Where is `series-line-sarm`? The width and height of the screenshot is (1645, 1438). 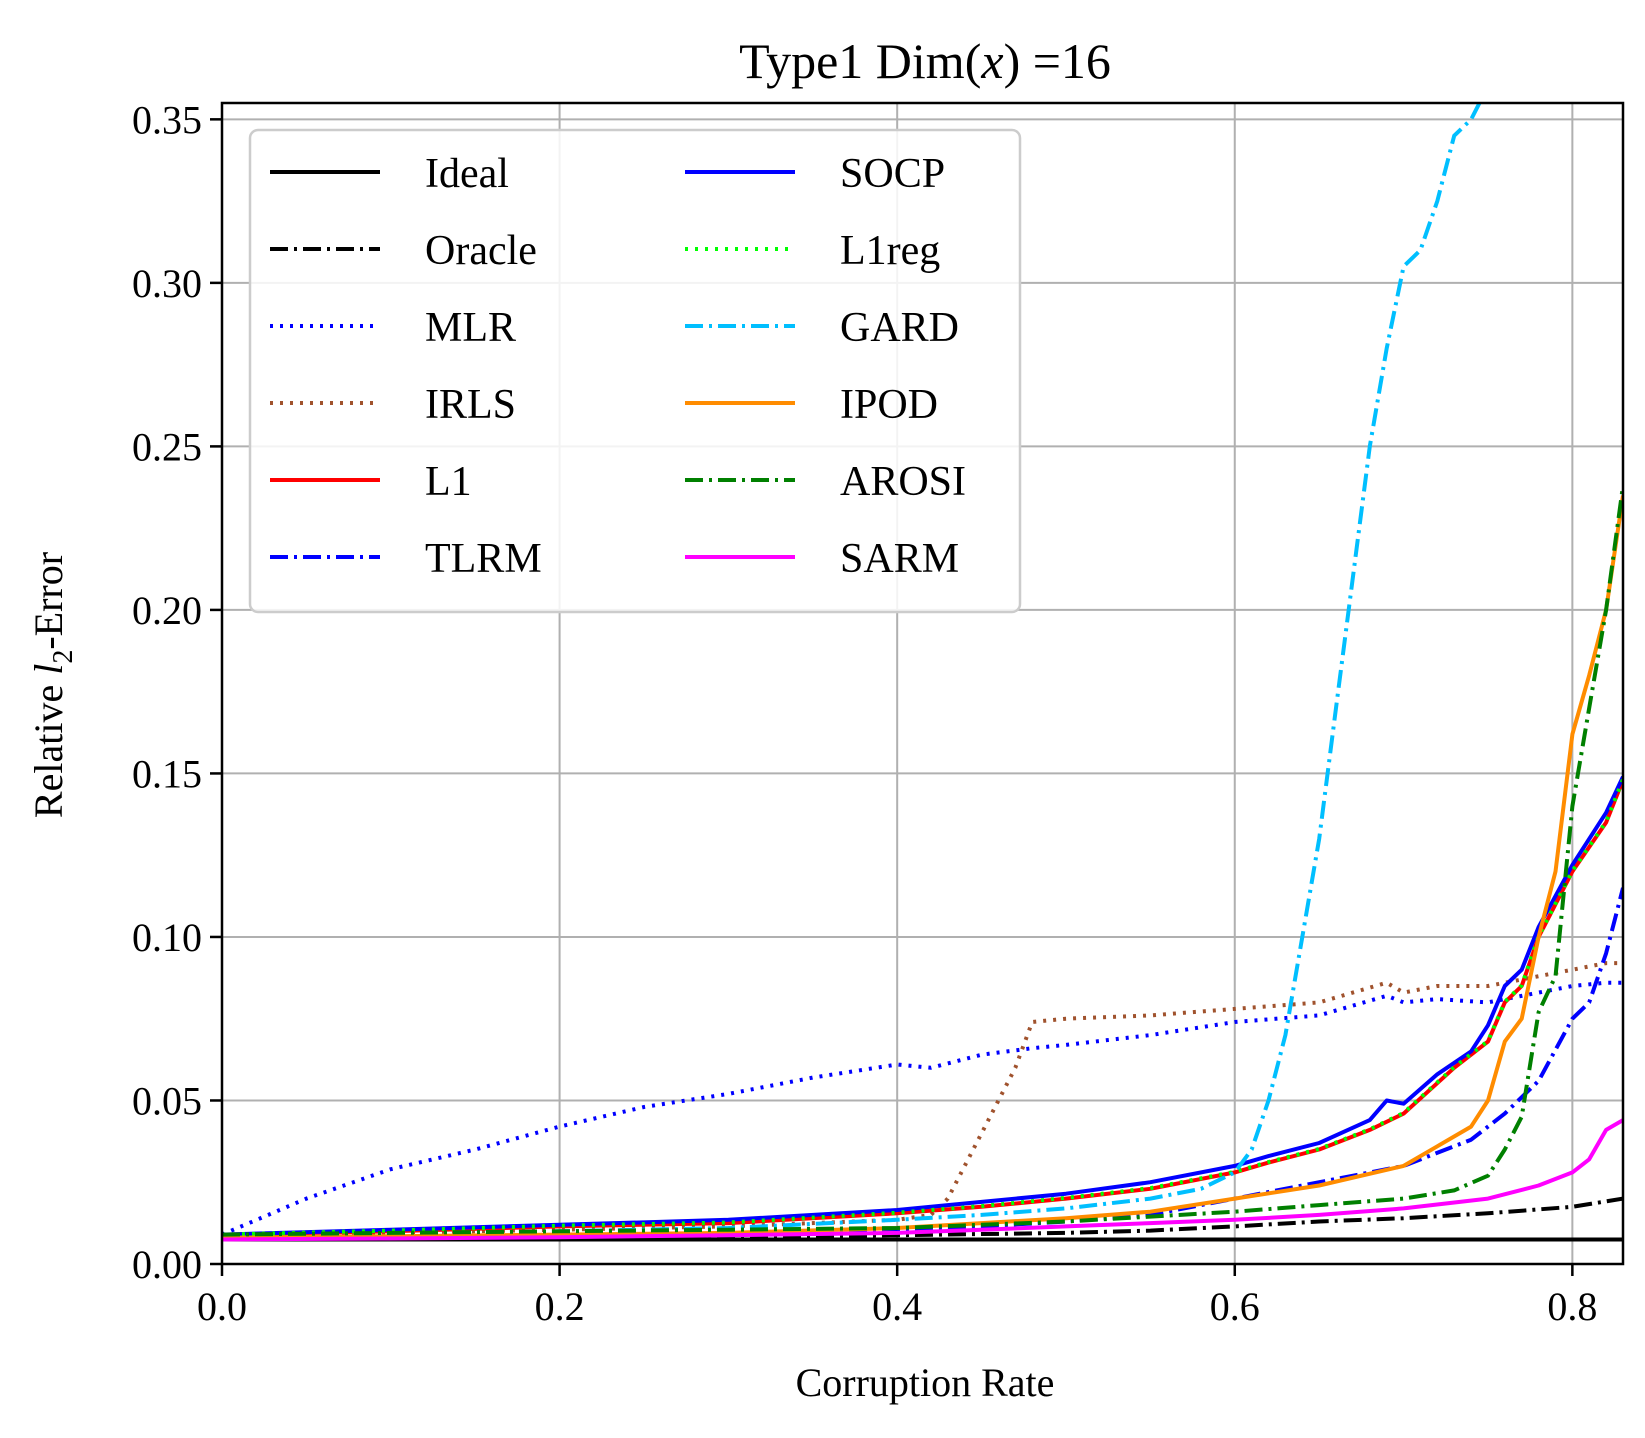 series-line-sarm is located at coordinates (922, 1180).